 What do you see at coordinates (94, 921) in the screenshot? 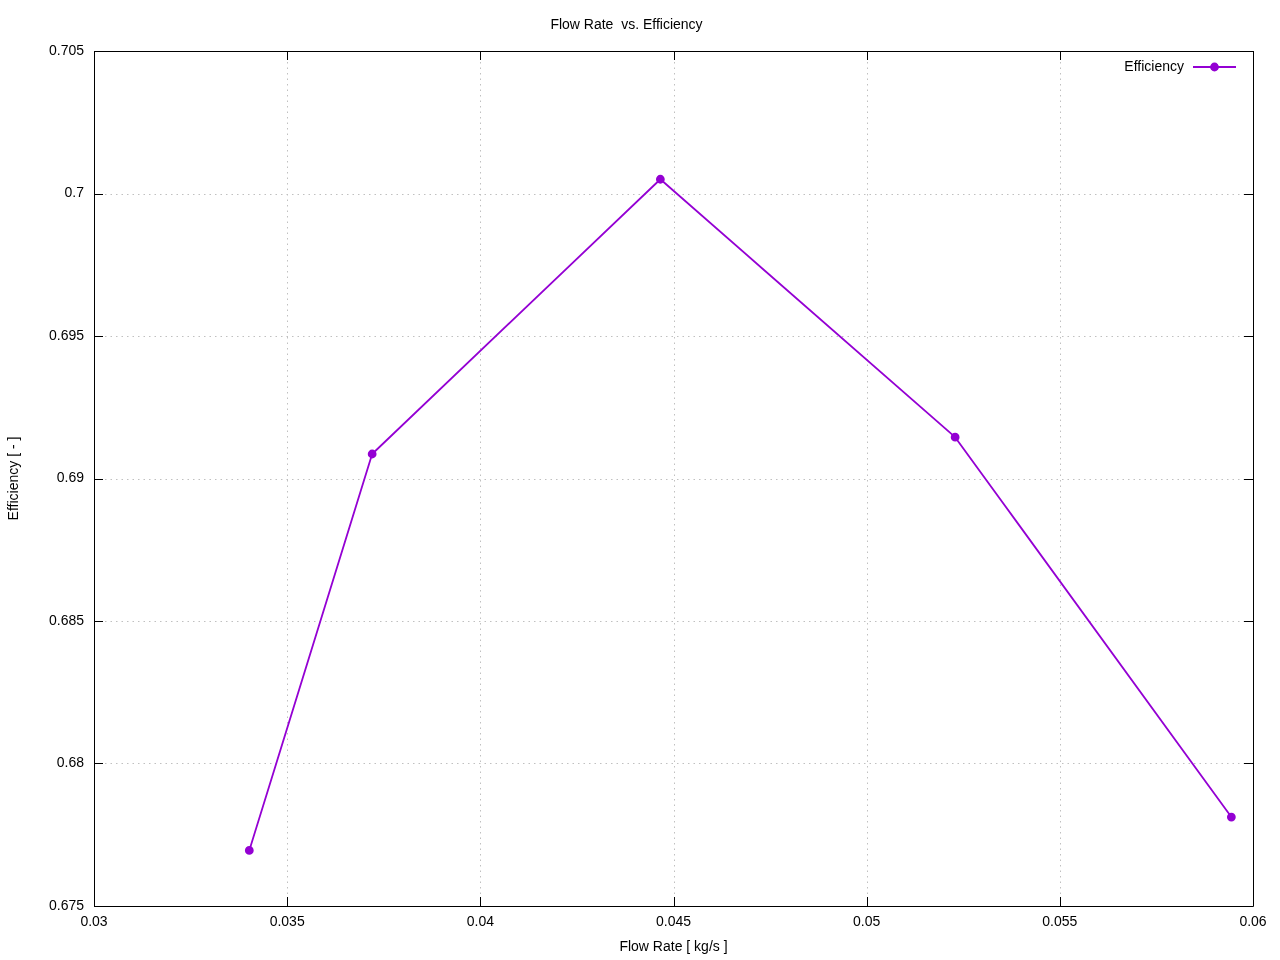
I see `x-tick-label: 0.03` at bounding box center [94, 921].